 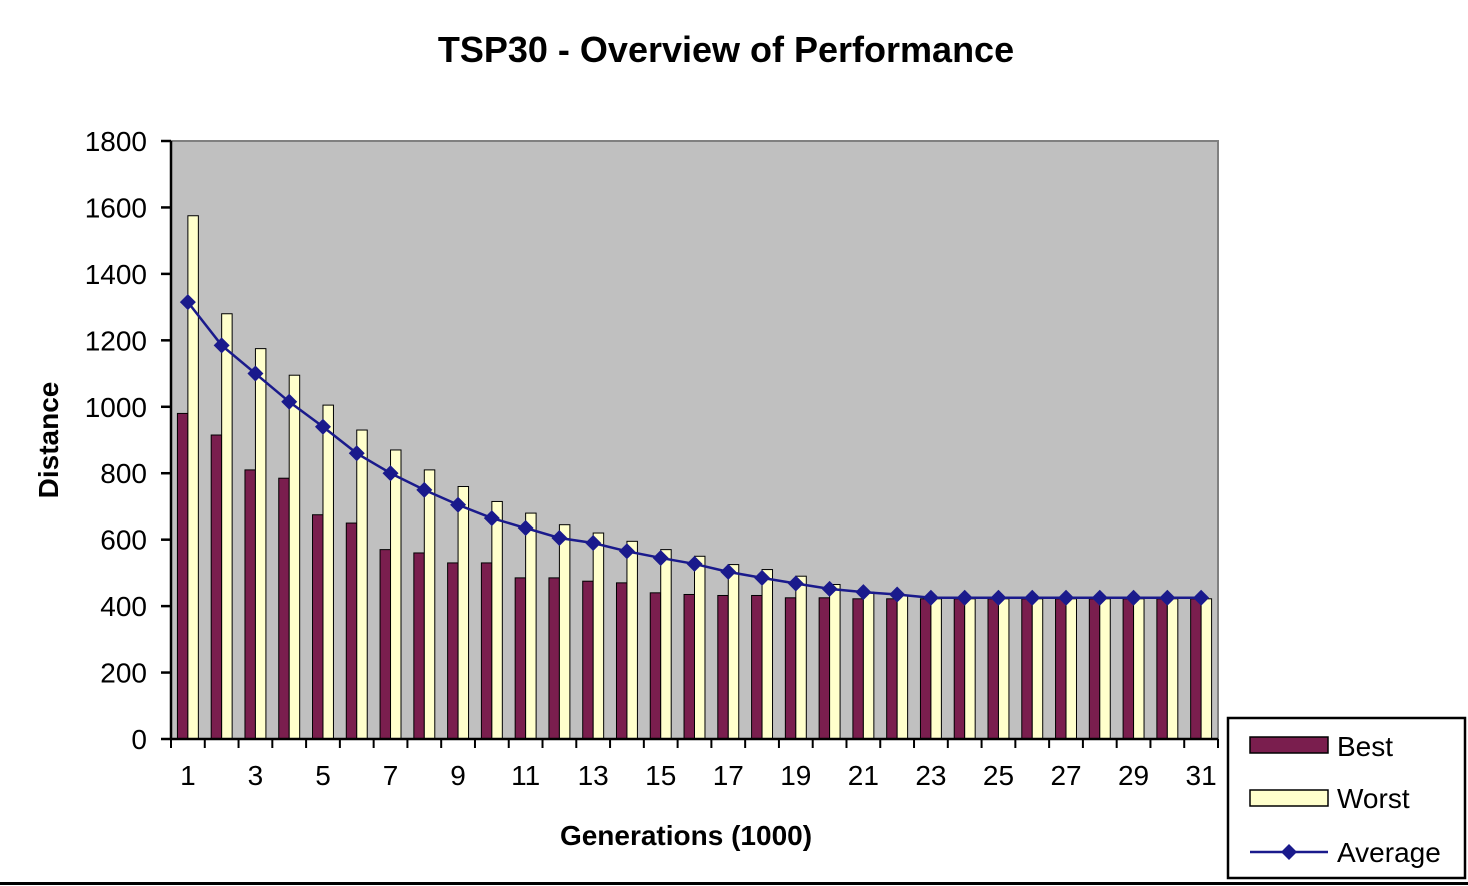 What do you see at coordinates (795, 775) in the screenshot?
I see `x-tick-label: 19` at bounding box center [795, 775].